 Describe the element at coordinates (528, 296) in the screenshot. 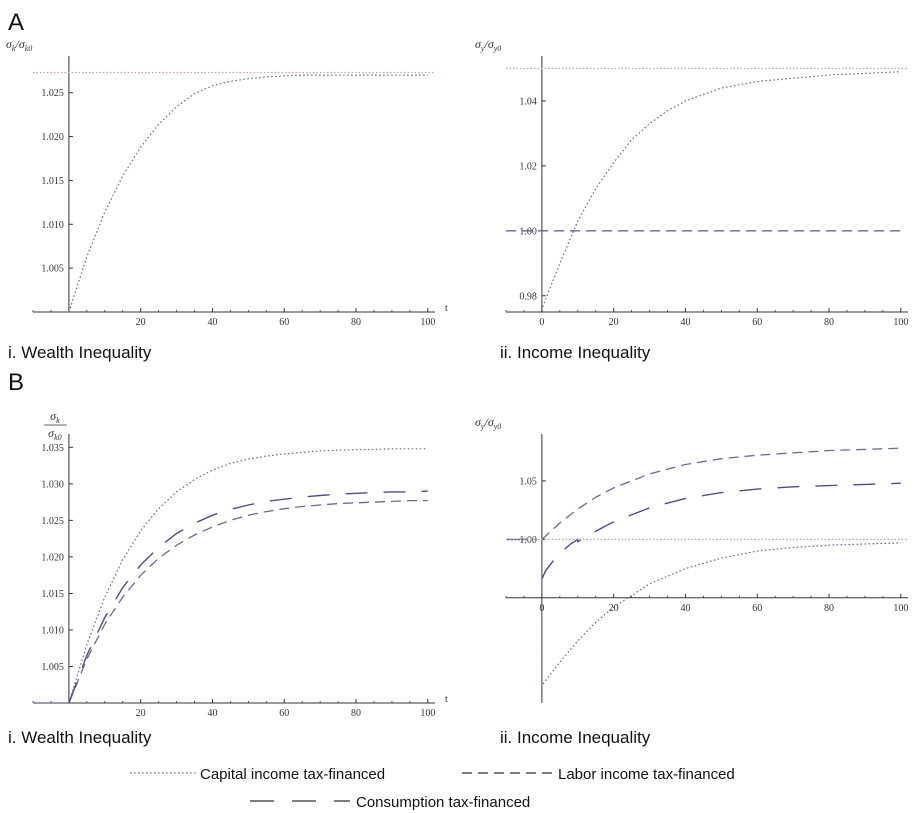

I see `y-tick-label: 0.98` at that location.